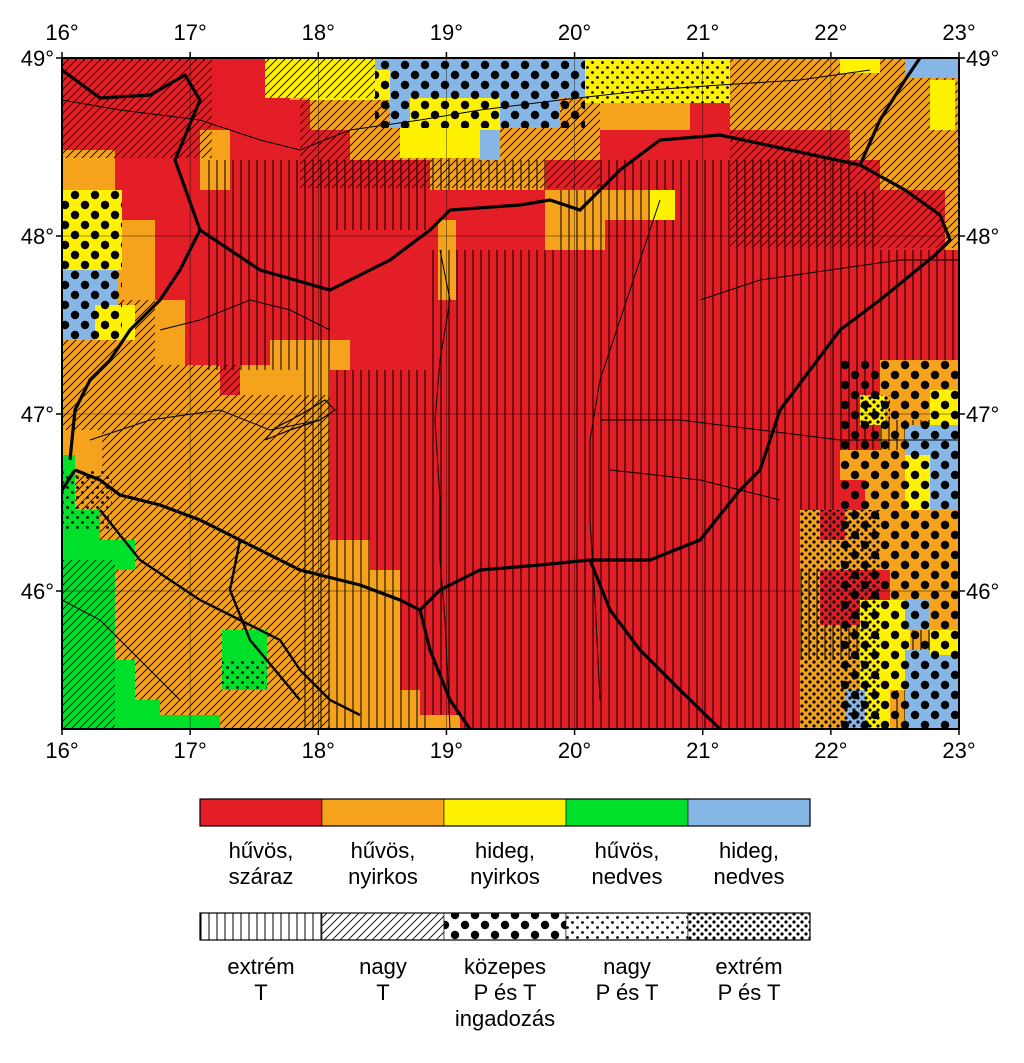  Describe the element at coordinates (627, 812) in the screenshot. I see `green-swatch` at that location.